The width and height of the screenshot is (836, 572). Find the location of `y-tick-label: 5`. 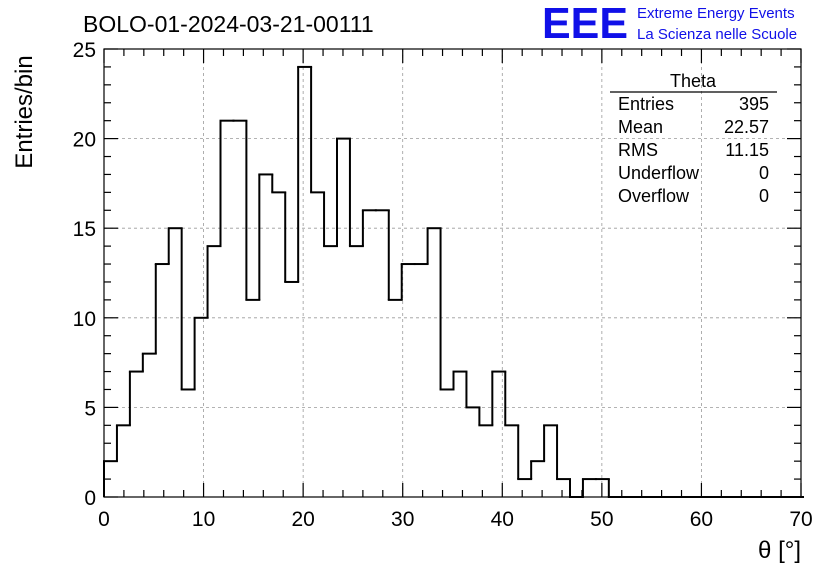

y-tick-label: 5 is located at coordinates (90, 408).